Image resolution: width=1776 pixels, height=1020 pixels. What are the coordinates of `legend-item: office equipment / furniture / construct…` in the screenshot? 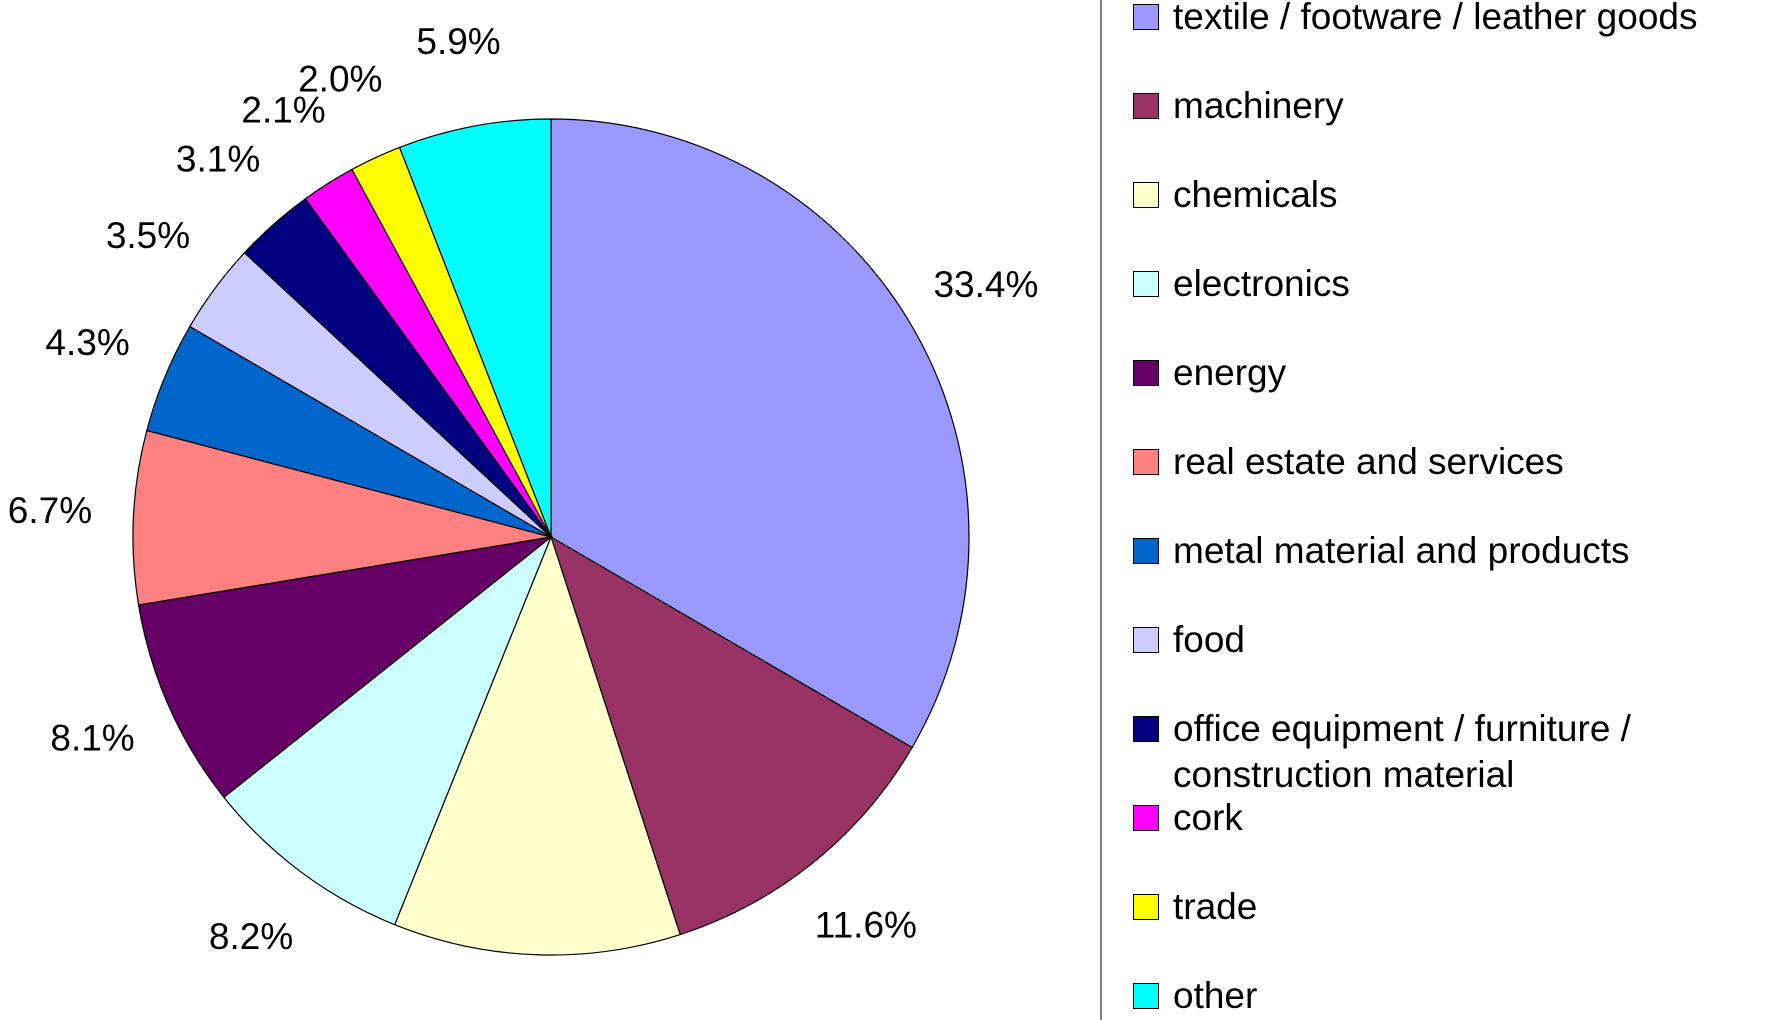 It's located at (1443, 752).